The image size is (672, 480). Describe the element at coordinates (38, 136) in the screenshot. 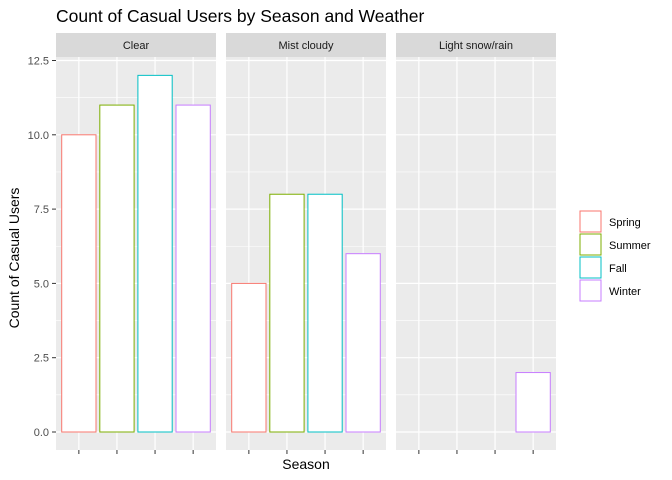

I see `y-tick-label: 10.0` at that location.